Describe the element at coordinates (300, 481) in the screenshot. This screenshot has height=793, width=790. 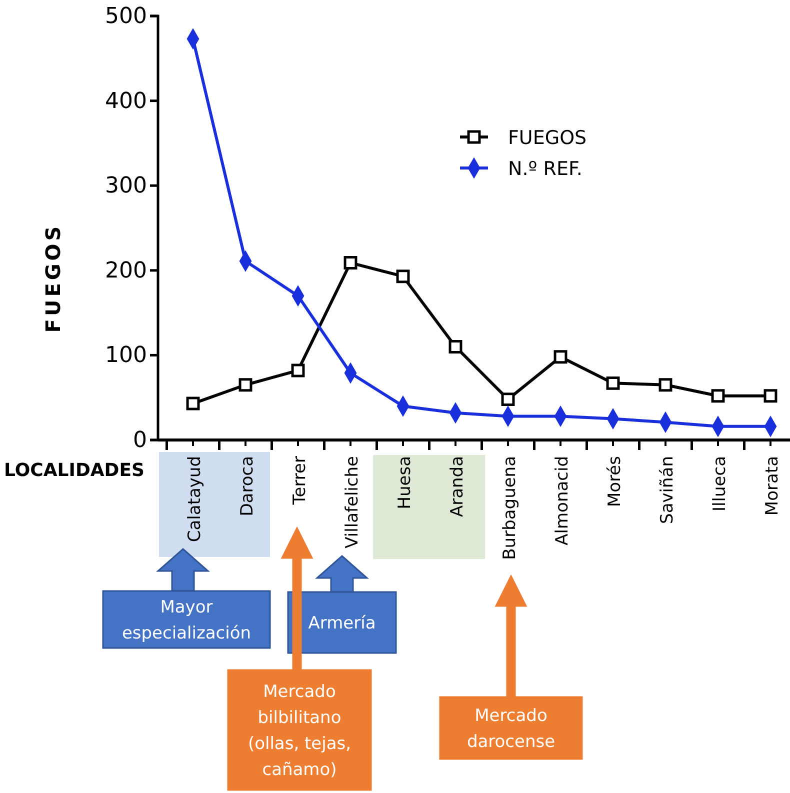
I see `x-tick-label: Terrer` at that location.